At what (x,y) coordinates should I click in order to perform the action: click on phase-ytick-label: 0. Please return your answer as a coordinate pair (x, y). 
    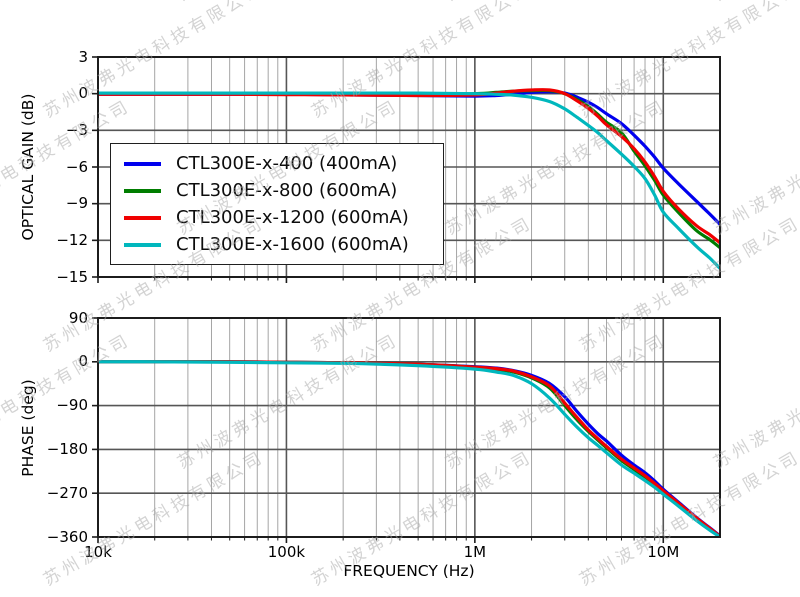
    Looking at the image, I should click on (83, 361).